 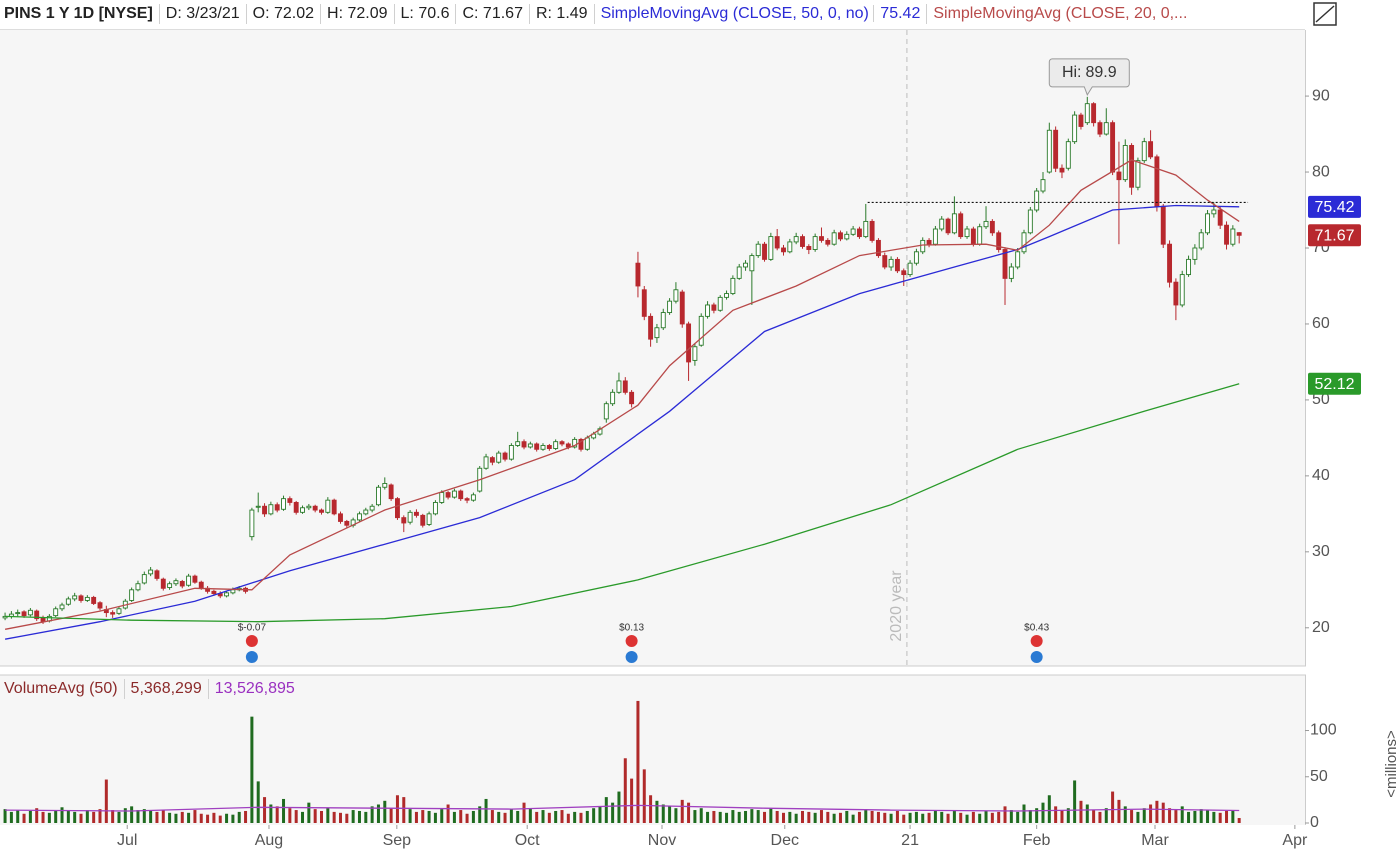 I want to click on study-sma50: SimpleMovingAvg (CLOSE, 50, 0, no) 75.42, so click(x=760, y=14).